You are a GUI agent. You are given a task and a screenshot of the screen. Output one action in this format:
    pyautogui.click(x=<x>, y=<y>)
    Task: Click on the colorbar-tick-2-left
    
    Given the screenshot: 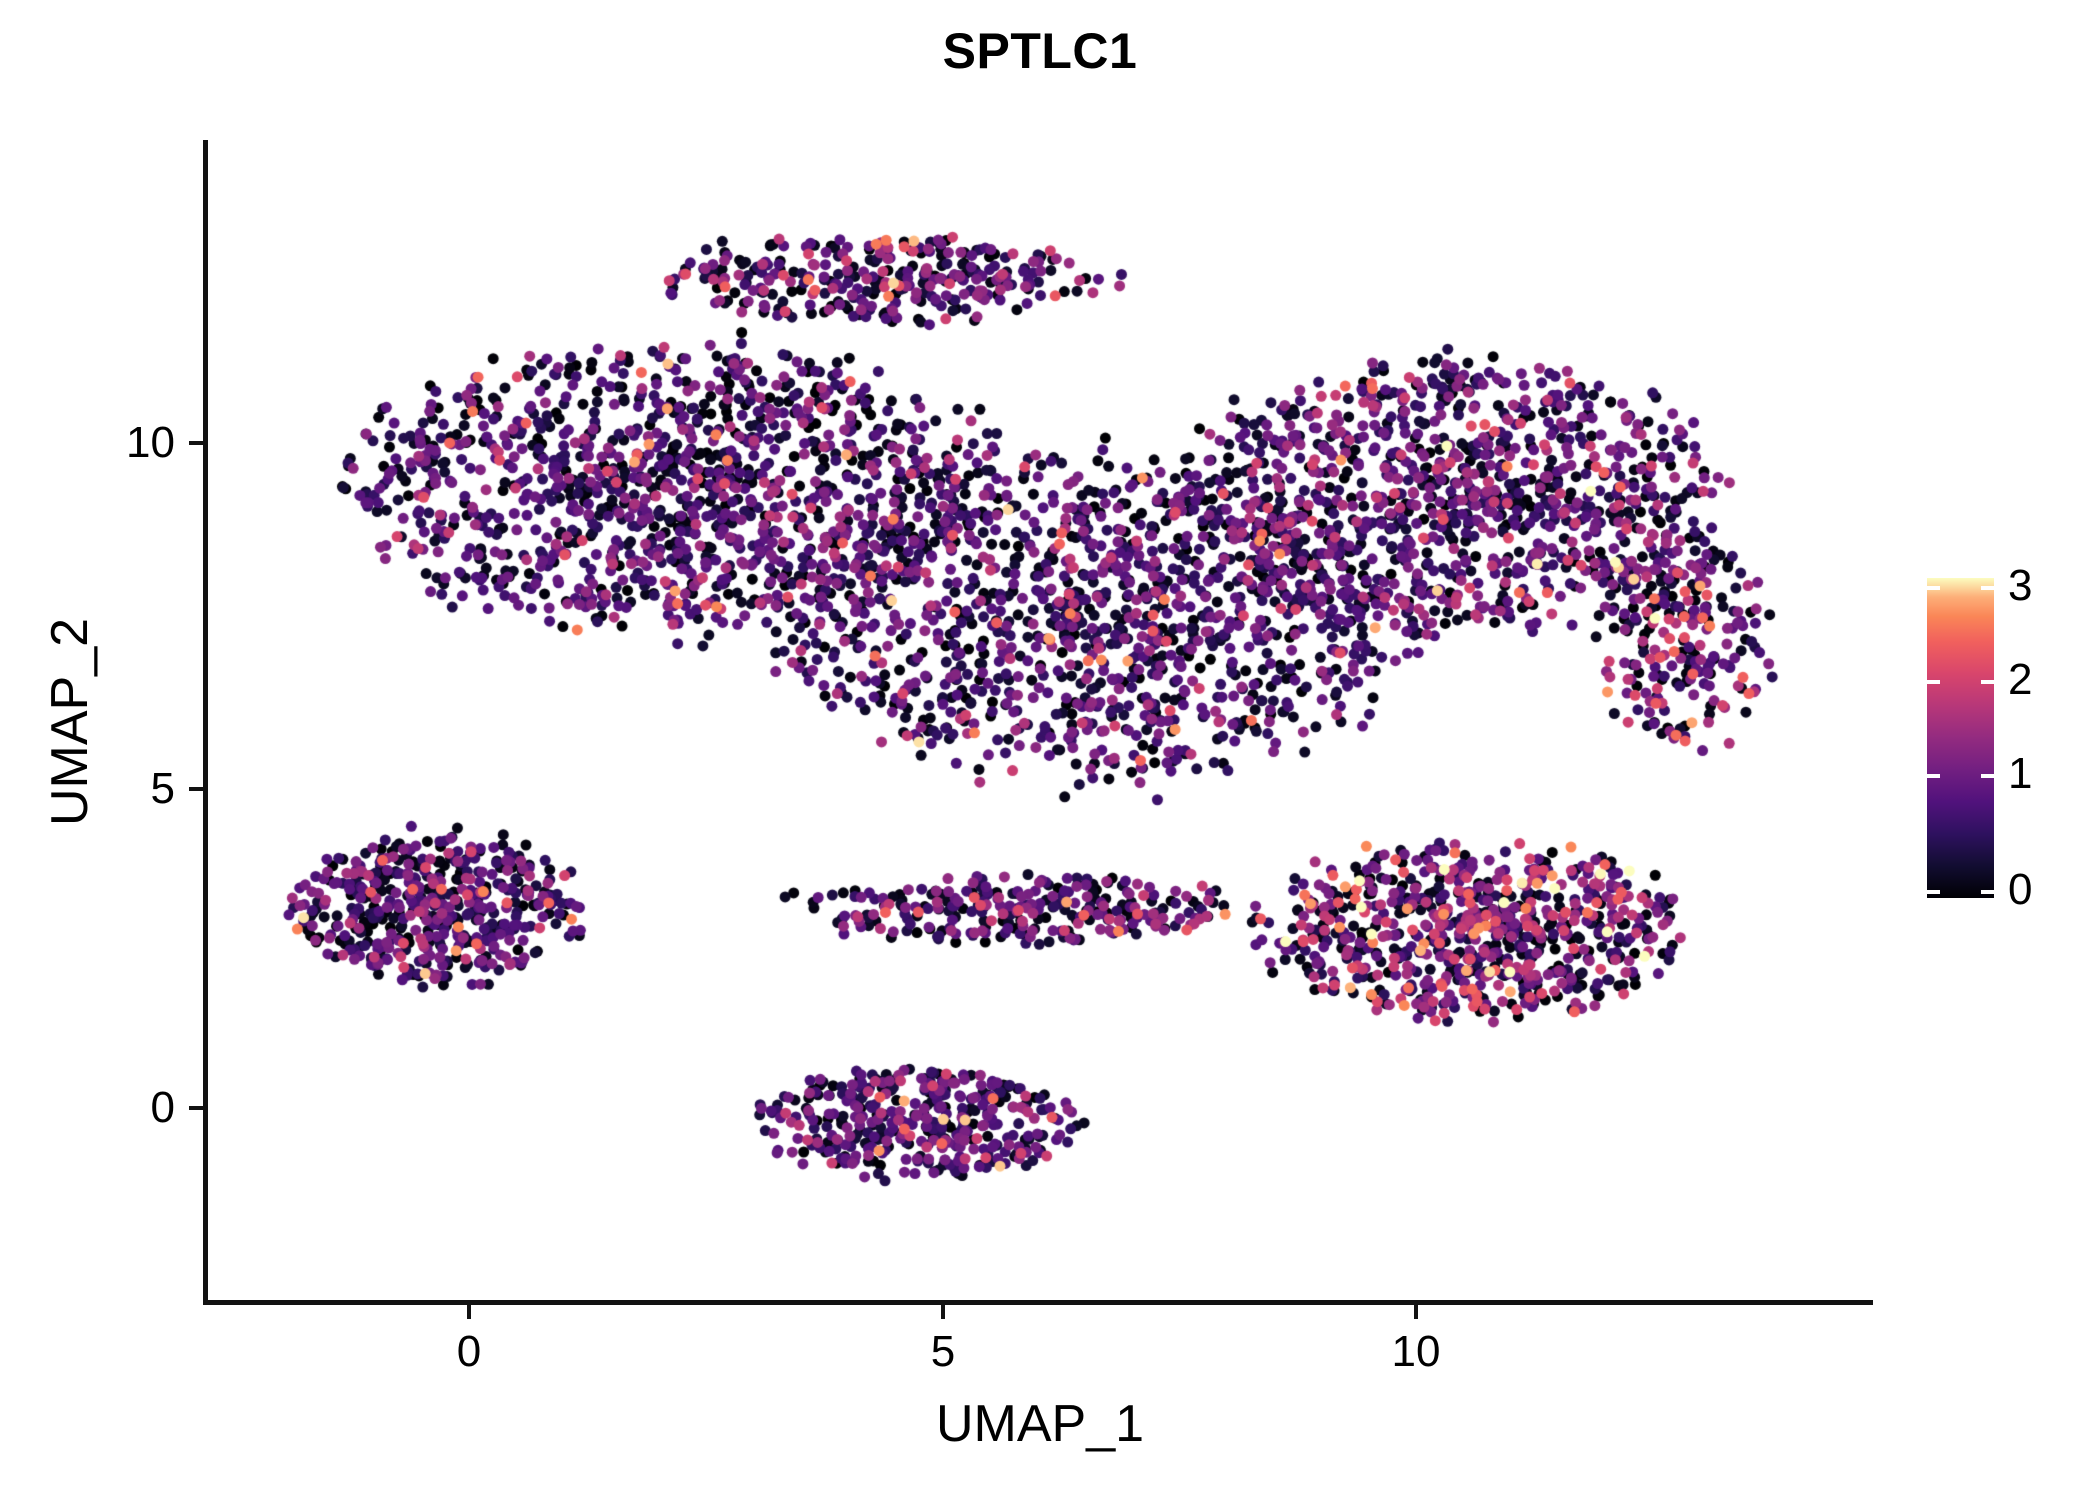 What is the action you would take?
    pyautogui.click(x=1933, y=682)
    